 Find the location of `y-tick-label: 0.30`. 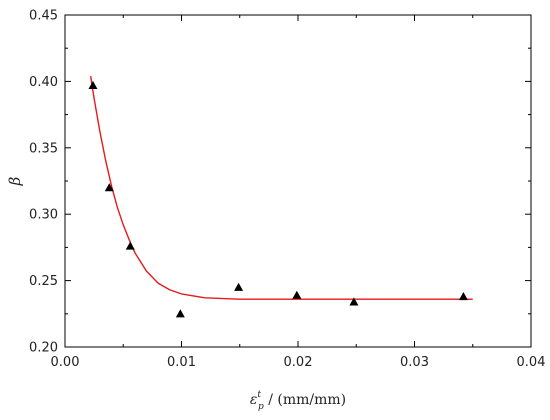

y-tick-label: 0.30 is located at coordinates (43, 215).